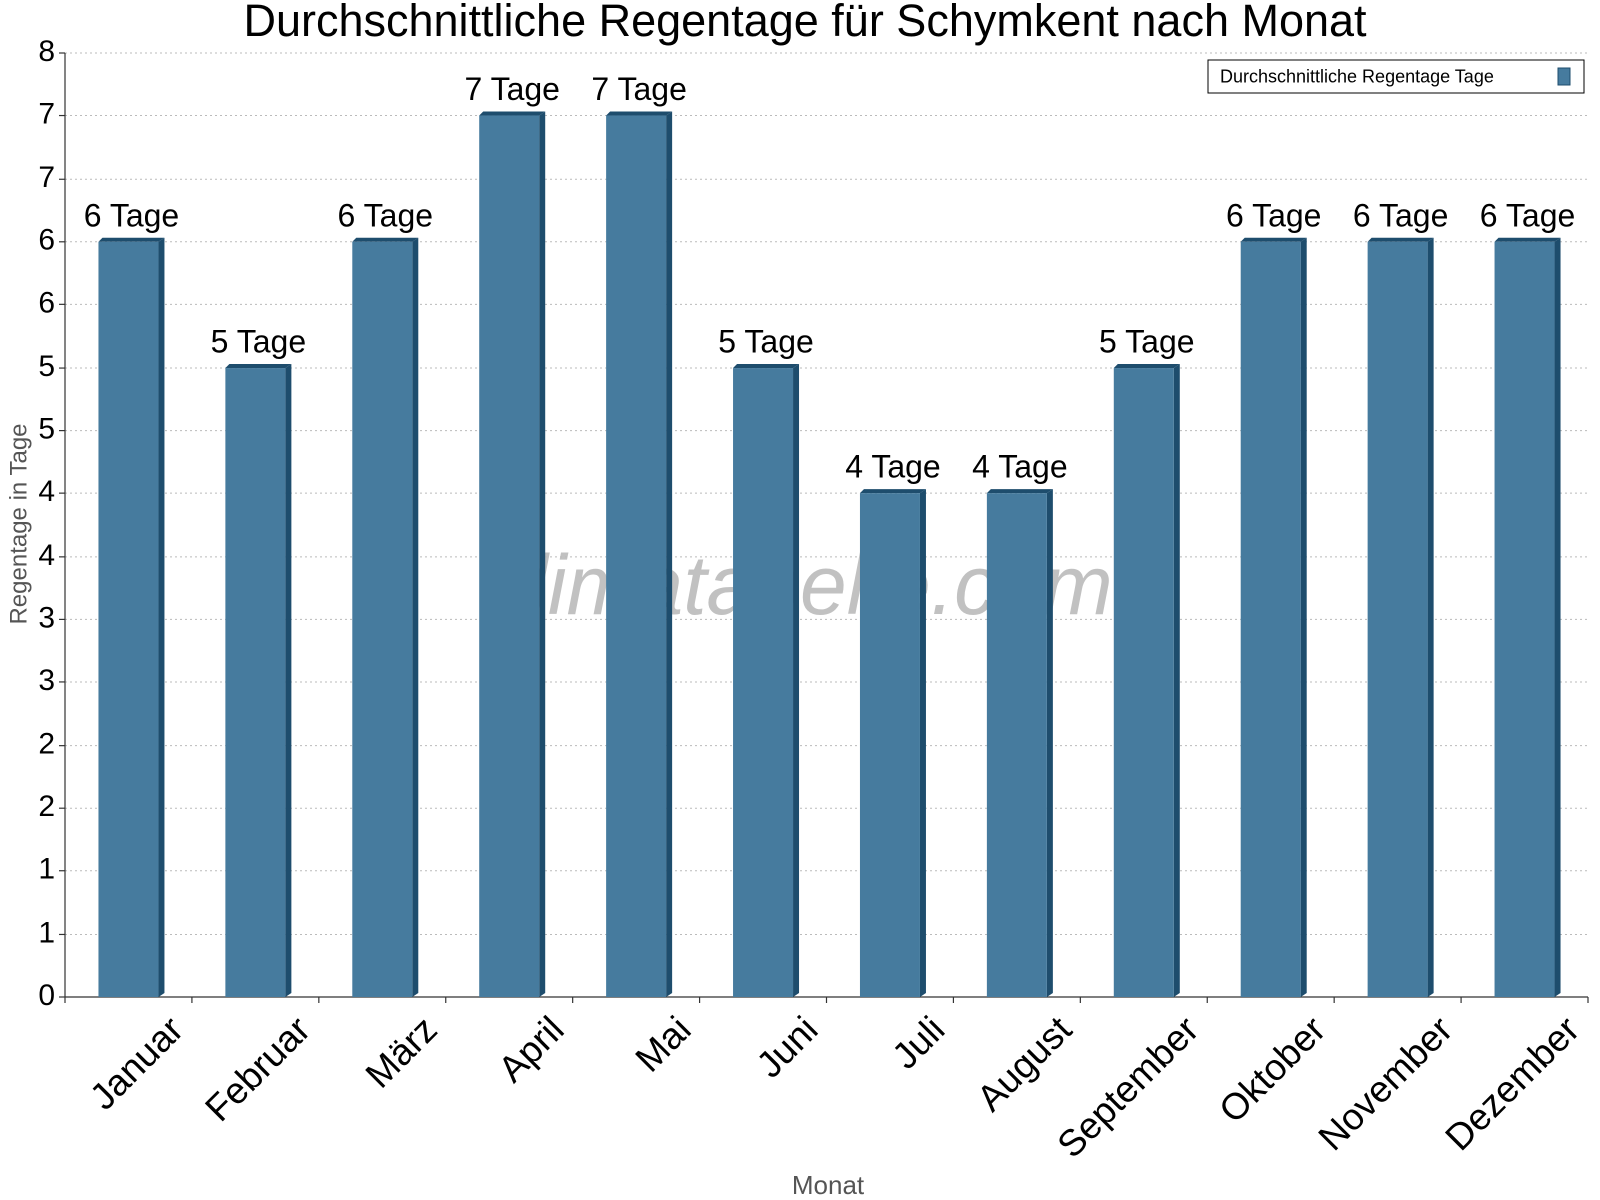  I want to click on y-tick-label: 8, so click(46, 51).